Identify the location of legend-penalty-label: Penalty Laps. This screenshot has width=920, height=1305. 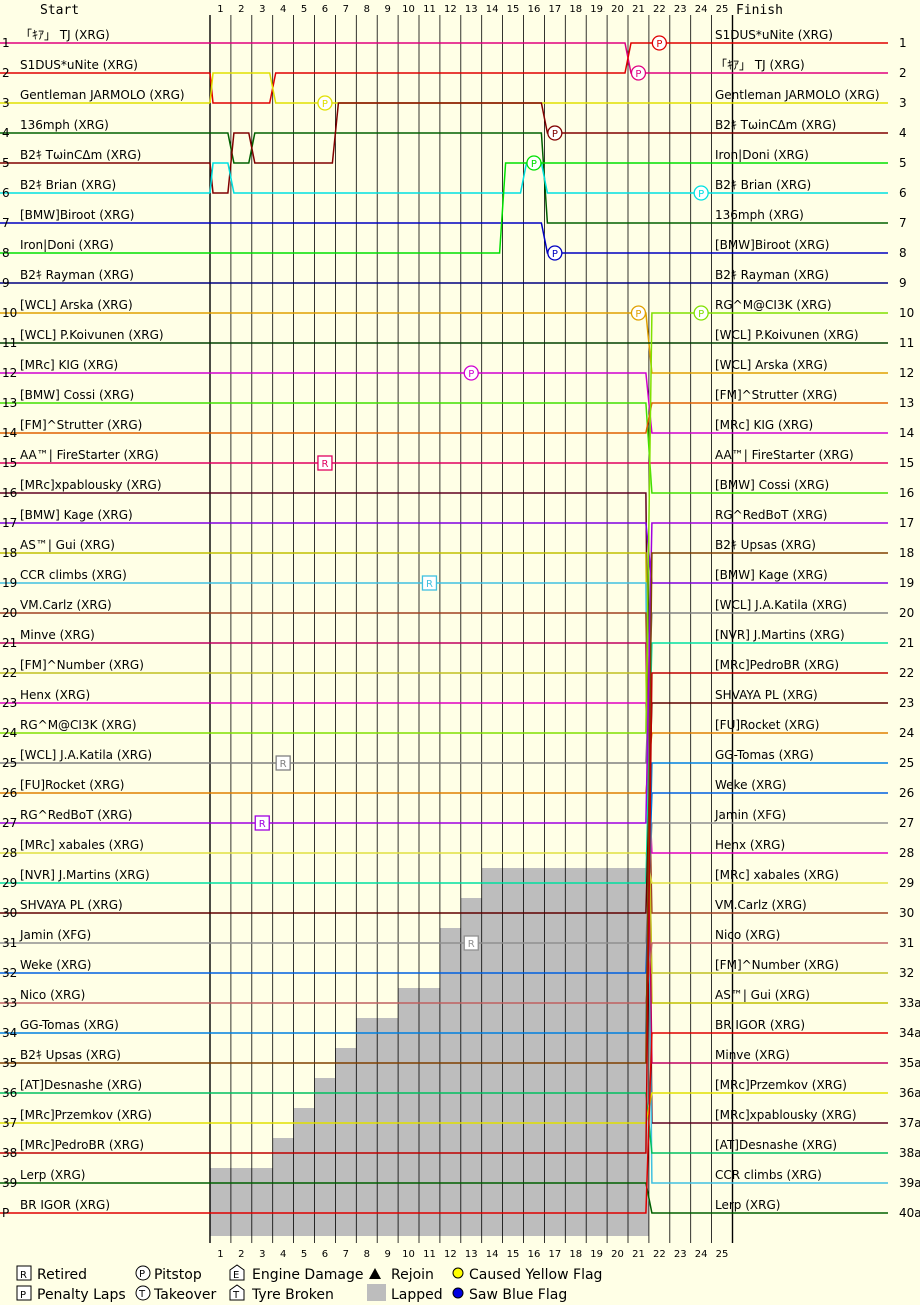
(81, 1295).